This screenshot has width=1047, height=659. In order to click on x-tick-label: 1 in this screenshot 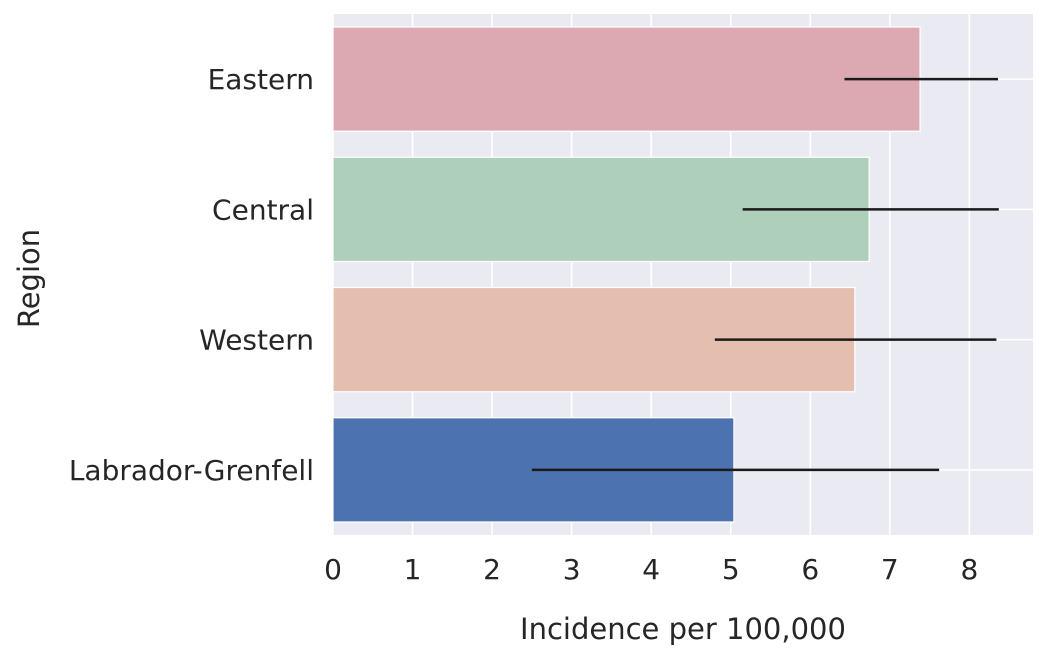, I will do `click(413, 569)`.